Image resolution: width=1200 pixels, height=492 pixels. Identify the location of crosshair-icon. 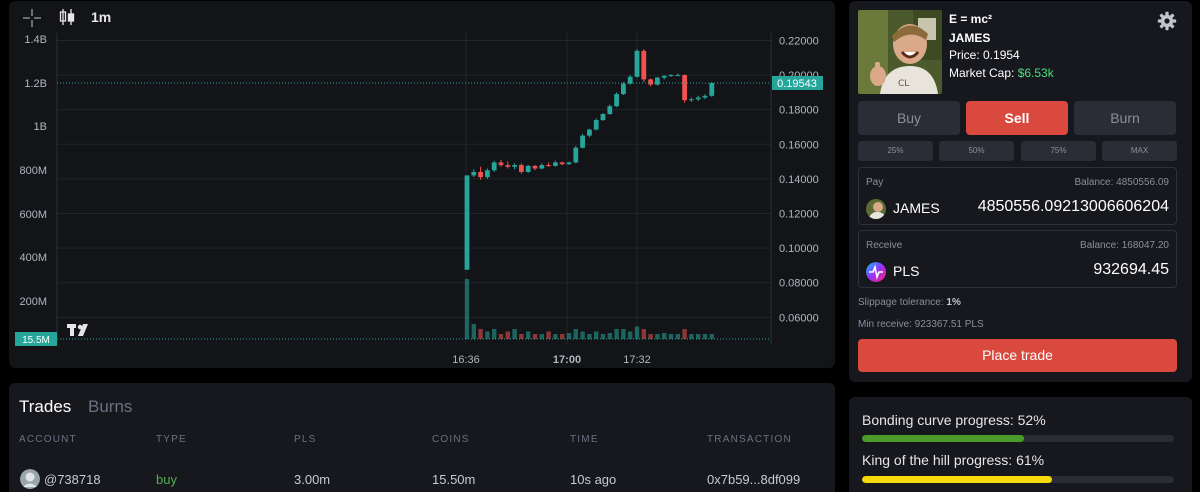
(32, 18).